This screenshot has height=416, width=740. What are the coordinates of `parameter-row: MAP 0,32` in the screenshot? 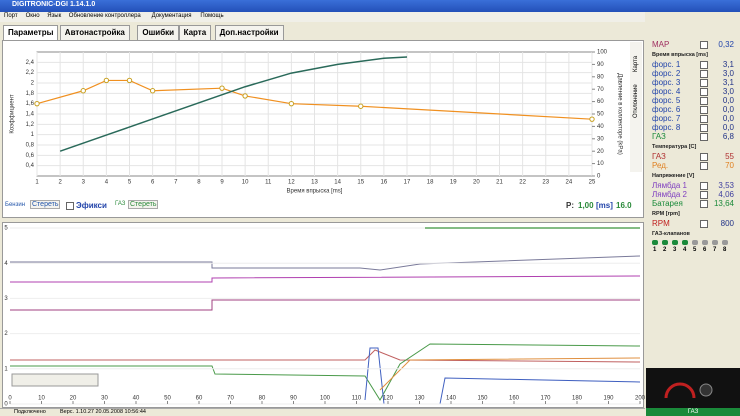 It's located at (693, 44).